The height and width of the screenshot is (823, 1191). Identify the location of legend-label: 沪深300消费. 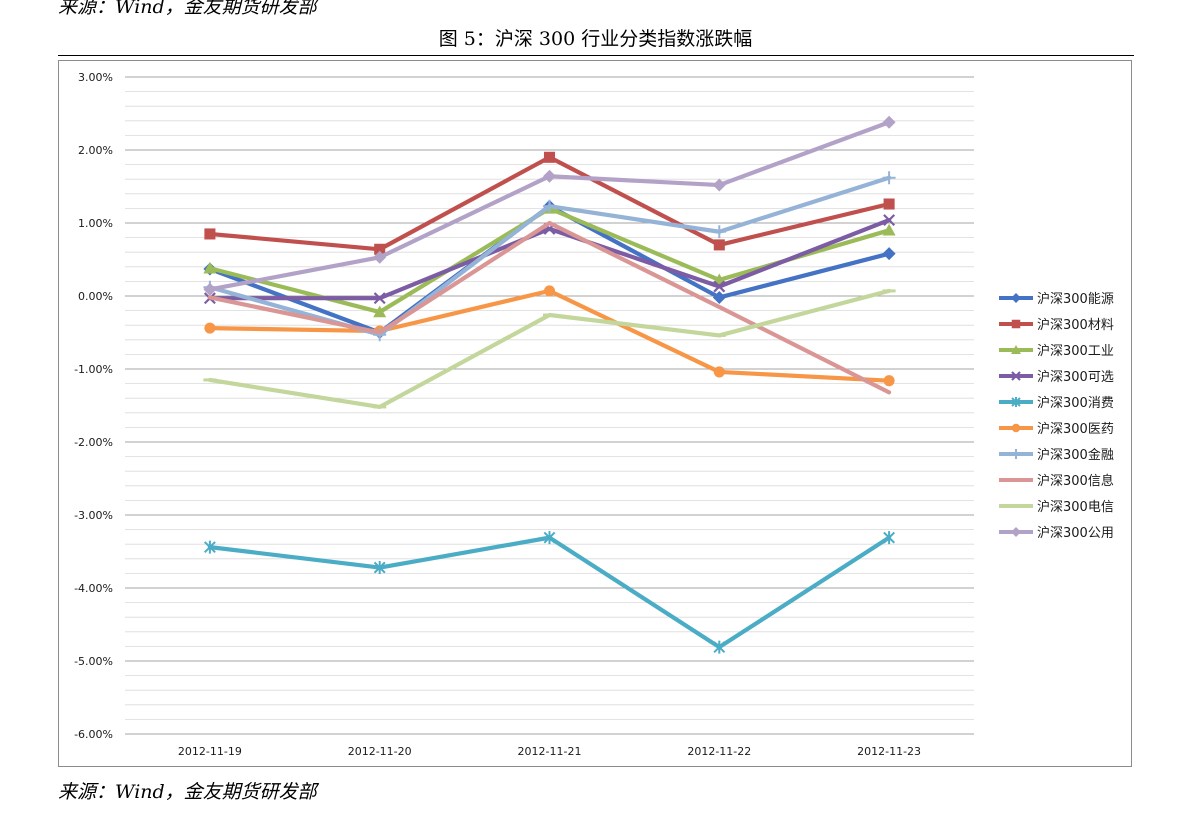
(1075, 403).